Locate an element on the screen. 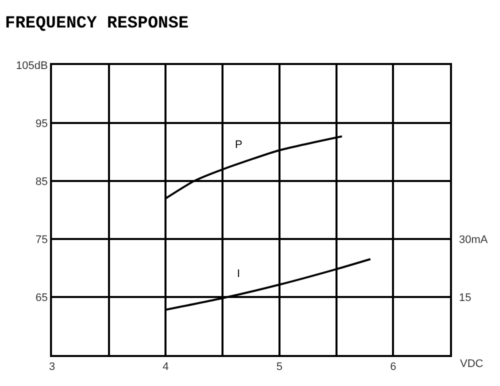  y-tick-label: 85 is located at coordinates (42, 182).